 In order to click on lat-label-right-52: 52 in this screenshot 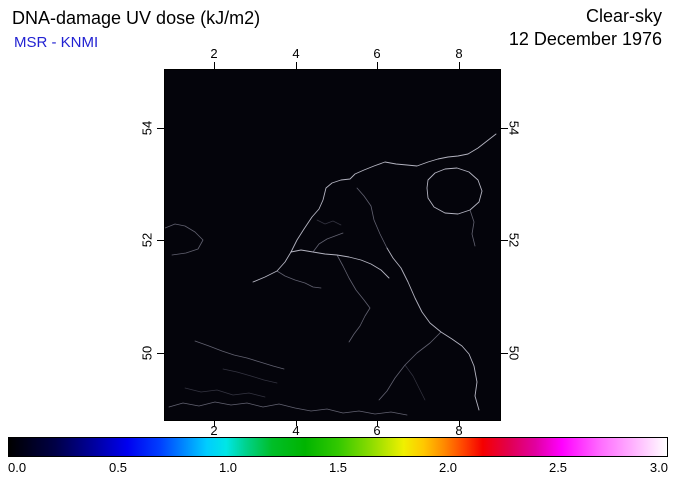, I will do `click(514, 240)`.